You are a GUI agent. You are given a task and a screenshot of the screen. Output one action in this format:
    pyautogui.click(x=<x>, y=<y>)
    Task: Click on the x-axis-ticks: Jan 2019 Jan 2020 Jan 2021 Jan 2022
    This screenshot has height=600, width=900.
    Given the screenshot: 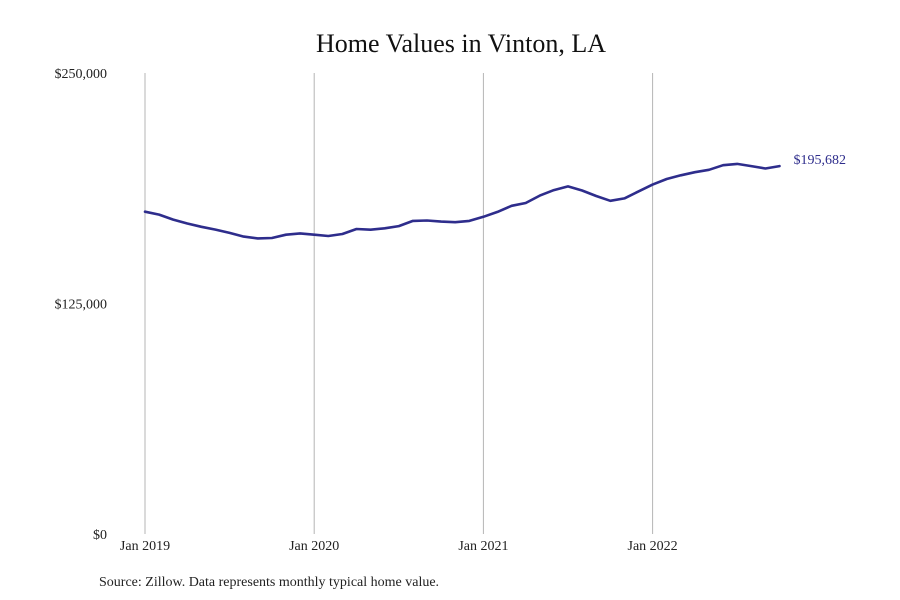 What is the action you would take?
    pyautogui.click(x=399, y=546)
    